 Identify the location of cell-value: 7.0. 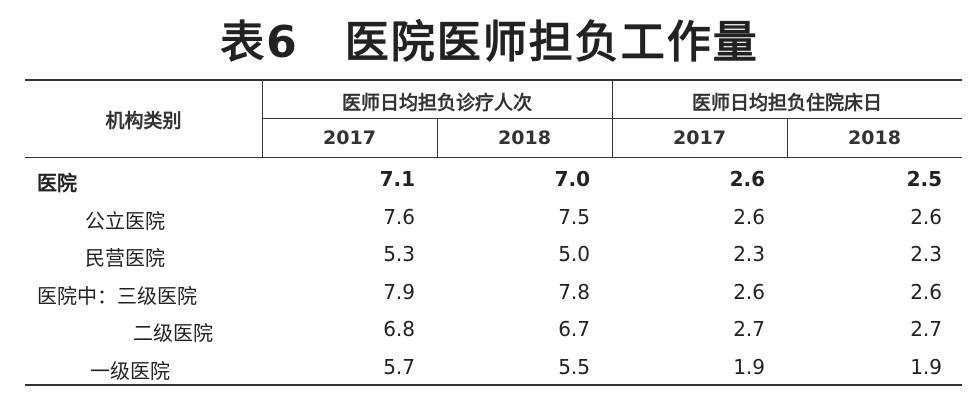
(572, 179).